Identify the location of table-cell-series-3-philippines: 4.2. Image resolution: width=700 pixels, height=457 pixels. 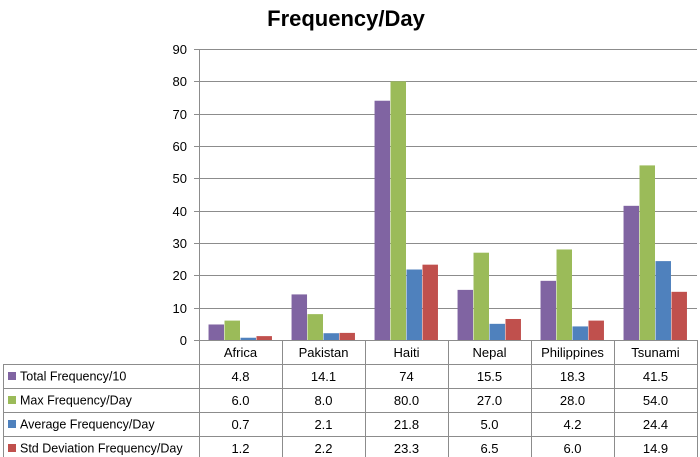
(572, 424).